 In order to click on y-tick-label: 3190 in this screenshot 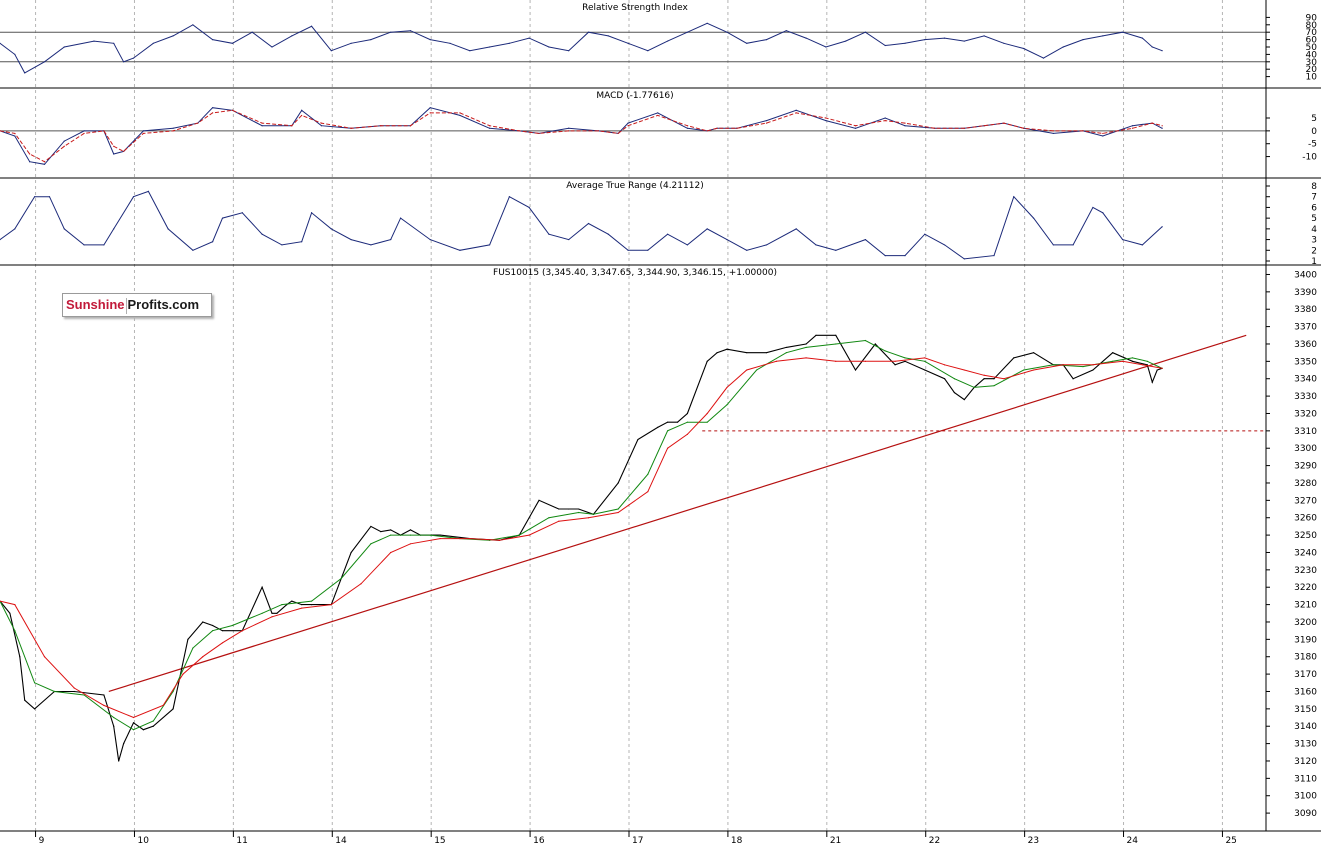, I will do `click(1305, 640)`.